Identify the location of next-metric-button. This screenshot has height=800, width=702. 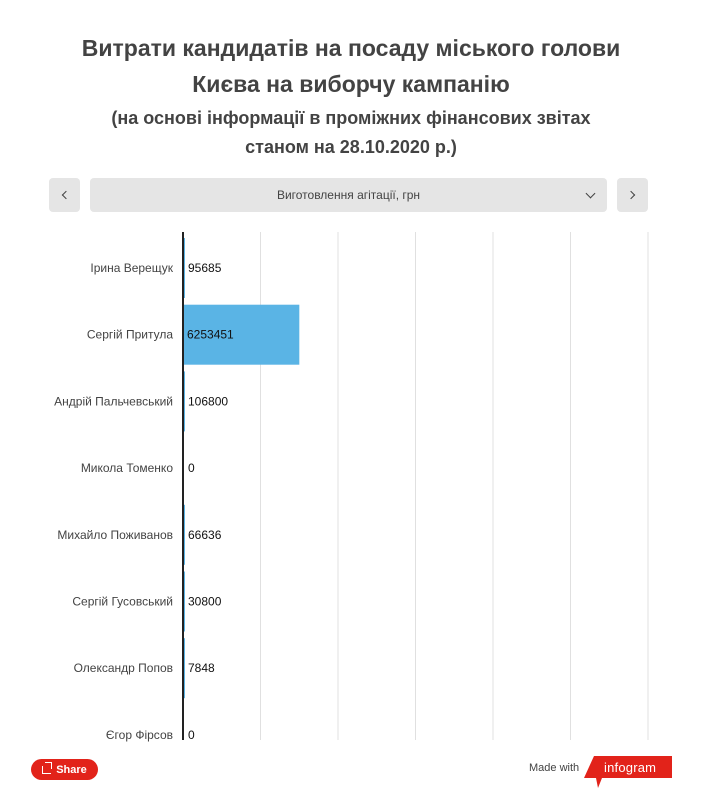
(632, 195).